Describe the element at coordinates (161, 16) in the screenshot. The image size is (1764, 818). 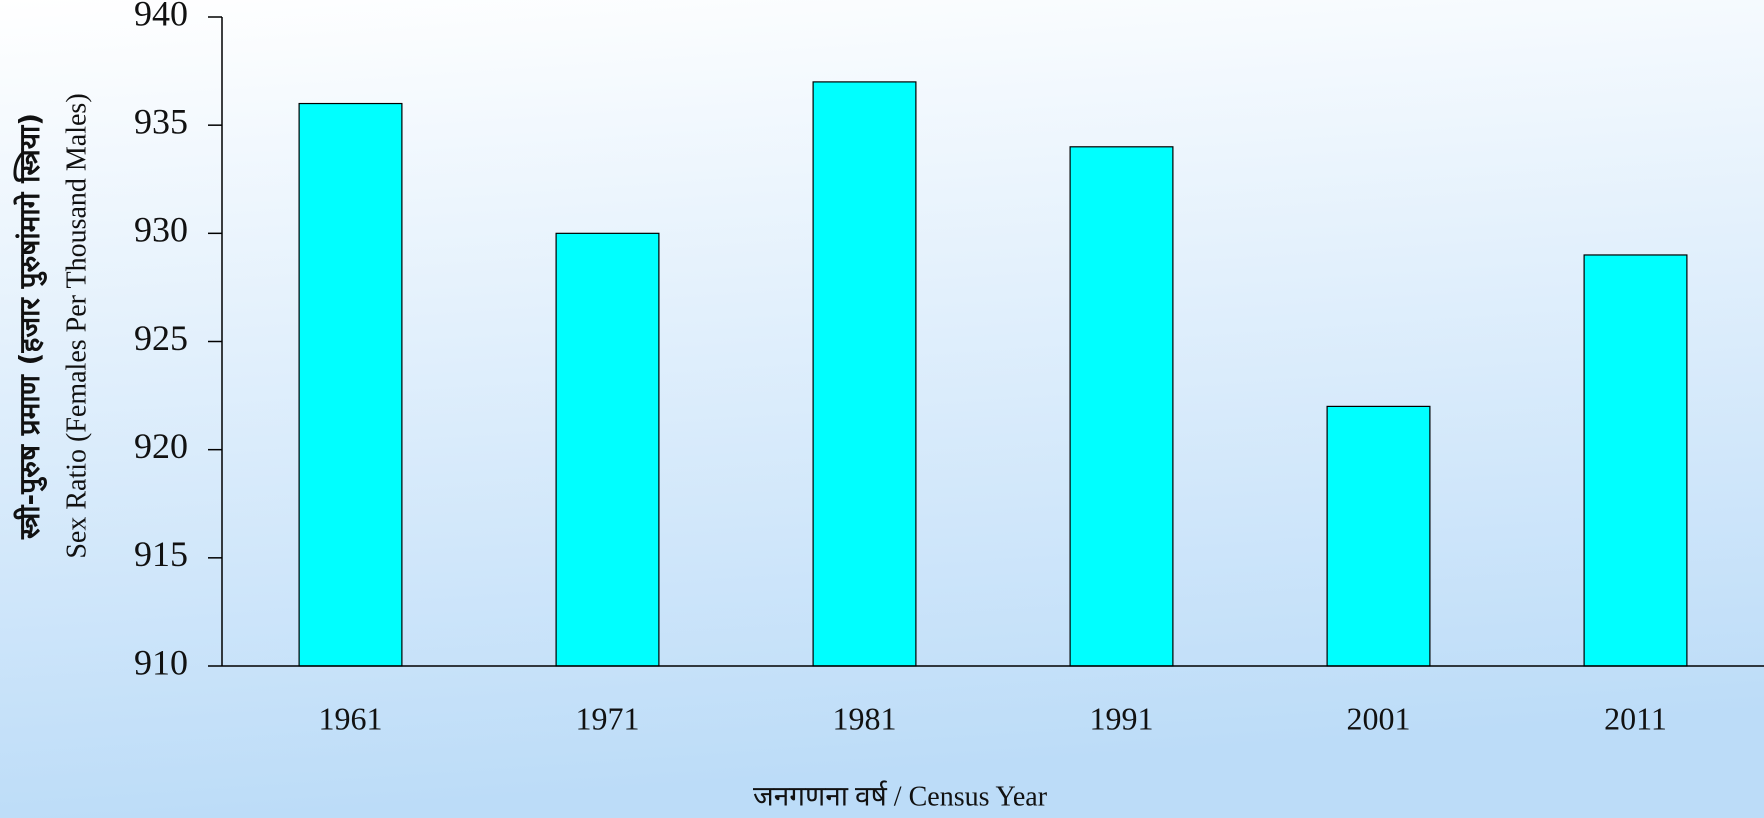
I see `y-tick-label: 940` at that location.